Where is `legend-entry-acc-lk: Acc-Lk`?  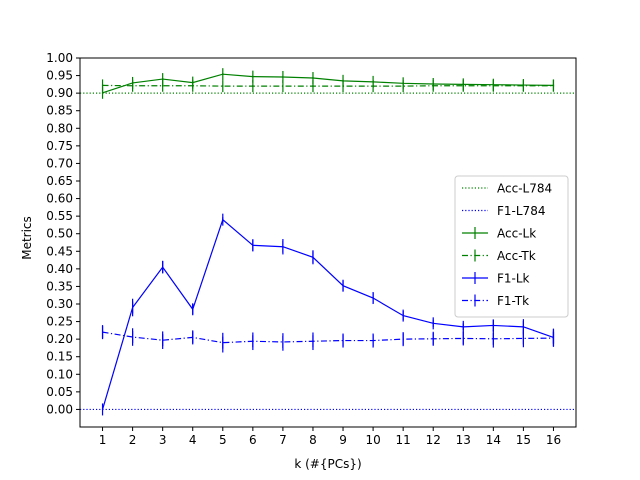
legend-entry-acc-lk: Acc-Lk is located at coordinates (499, 234).